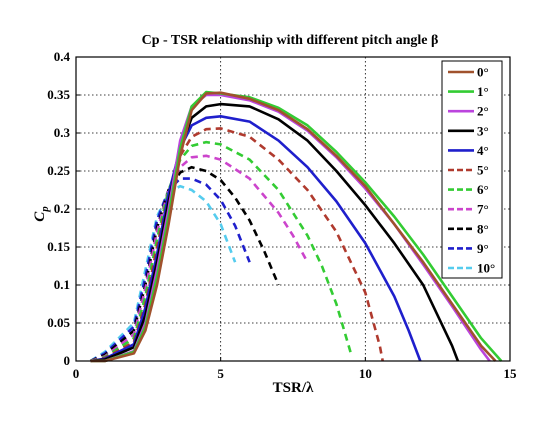 The width and height of the screenshot is (550, 423). Describe the element at coordinates (58, 322) in the screenshot. I see `y-tick-label: 0.05` at that location.